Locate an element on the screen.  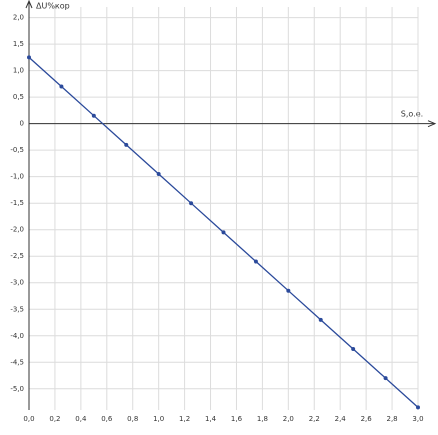
x-tick-label: 0,6 is located at coordinates (107, 419).